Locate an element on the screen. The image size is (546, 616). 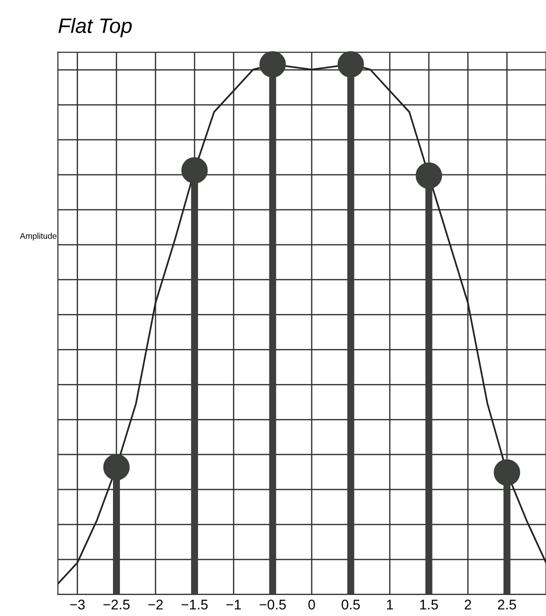
x-tick-label: 1.5 is located at coordinates (429, 605).